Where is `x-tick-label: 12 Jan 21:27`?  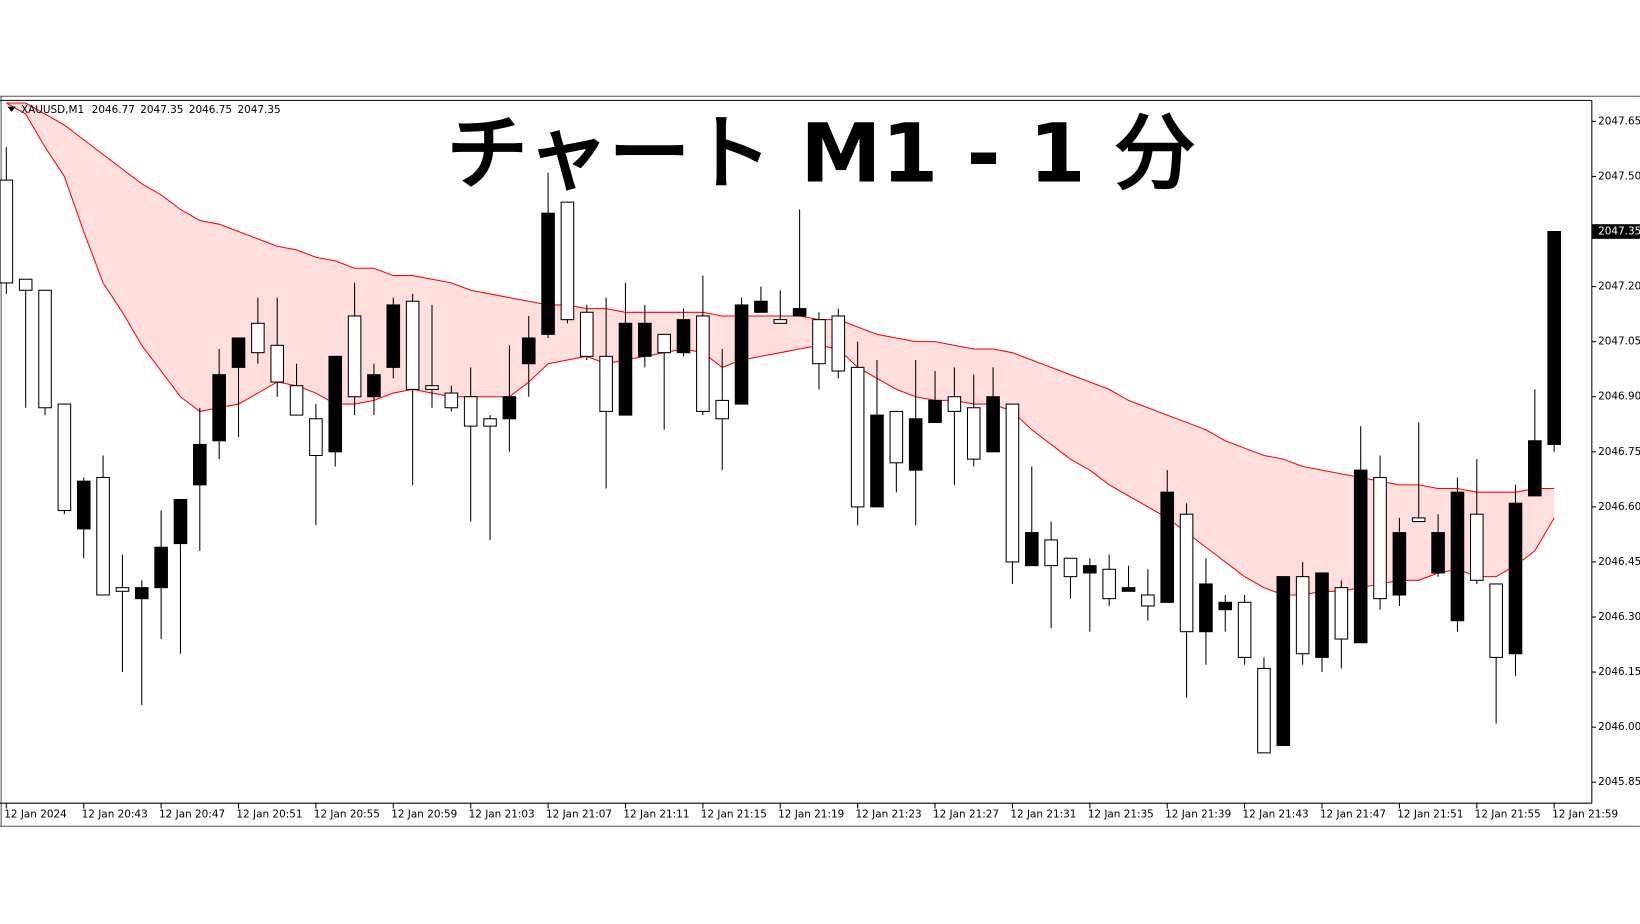 x-tick-label: 12 Jan 21:27 is located at coordinates (966, 815).